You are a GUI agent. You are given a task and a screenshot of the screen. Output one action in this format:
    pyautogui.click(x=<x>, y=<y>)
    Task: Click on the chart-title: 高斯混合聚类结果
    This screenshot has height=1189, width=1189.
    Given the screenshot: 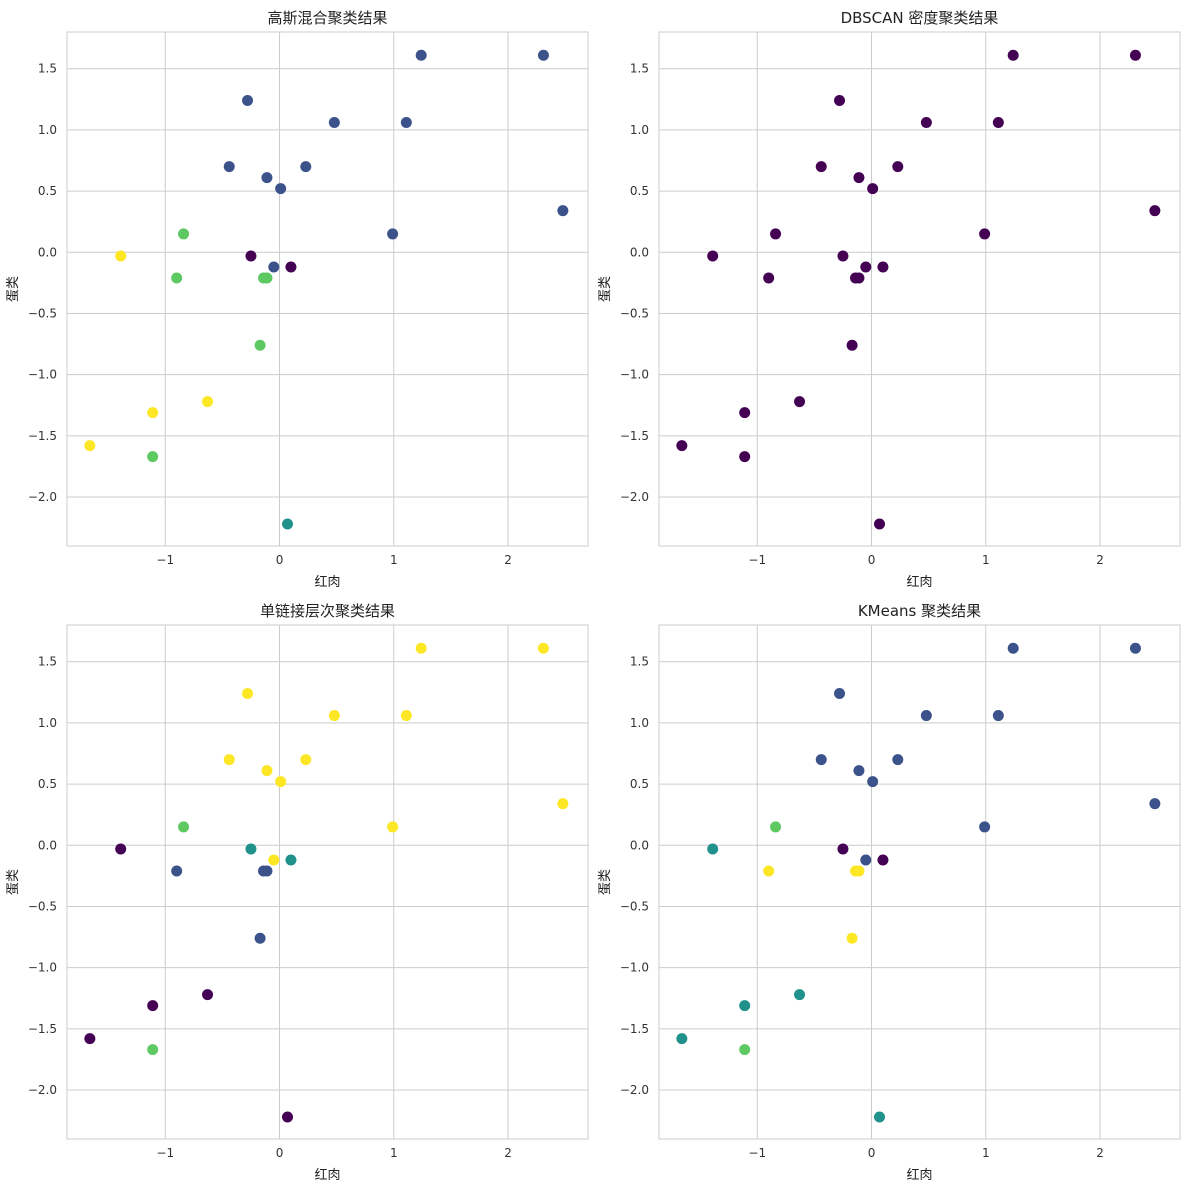 What is the action you would take?
    pyautogui.click(x=327, y=18)
    